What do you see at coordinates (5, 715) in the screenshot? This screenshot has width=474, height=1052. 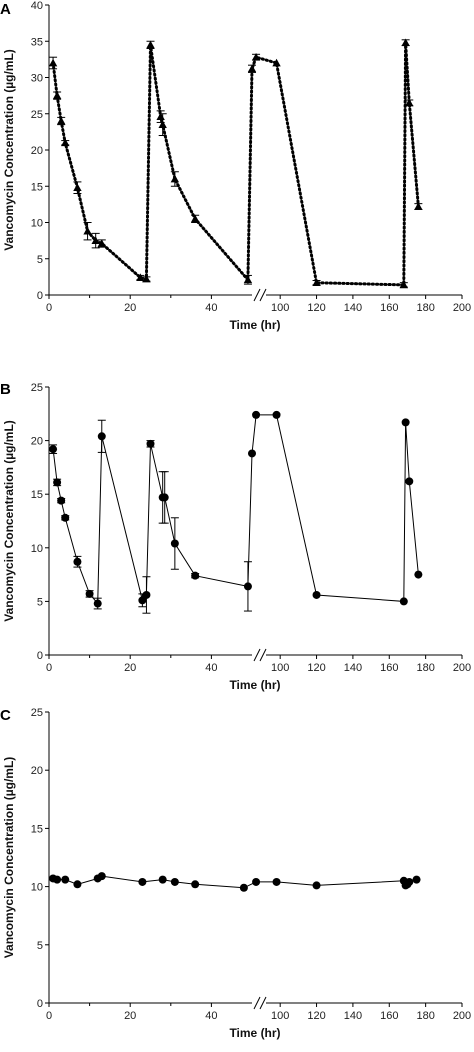 I see `panel-letter: C` at bounding box center [5, 715].